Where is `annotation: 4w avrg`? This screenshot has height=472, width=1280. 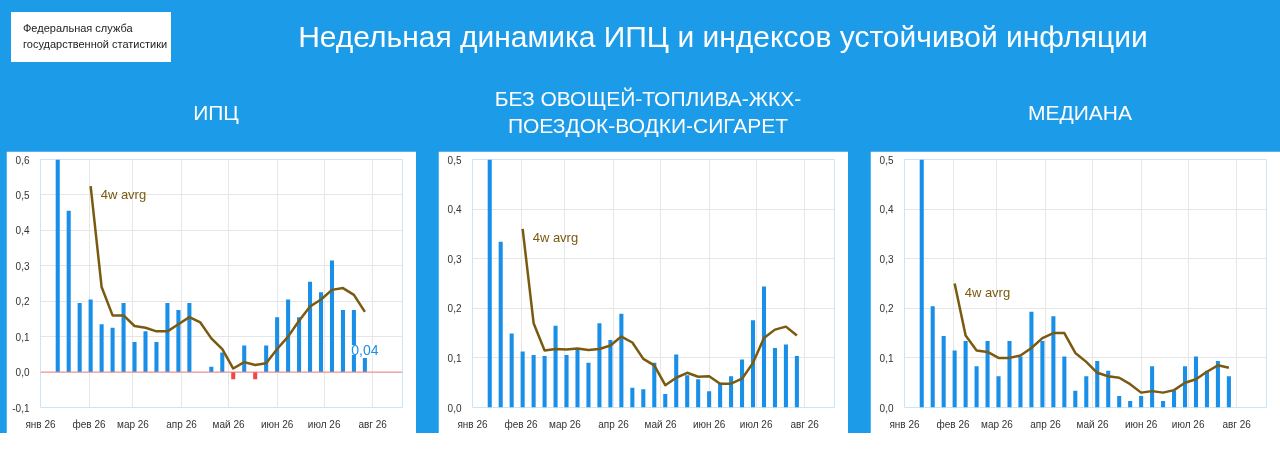
annotation: 4w avrg is located at coordinates (123, 195).